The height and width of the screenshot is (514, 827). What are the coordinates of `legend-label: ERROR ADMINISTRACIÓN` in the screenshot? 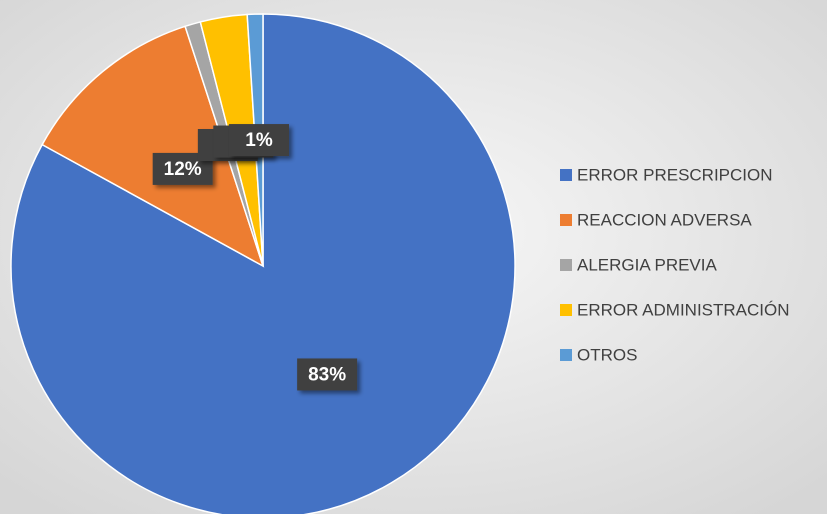 It's located at (683, 309).